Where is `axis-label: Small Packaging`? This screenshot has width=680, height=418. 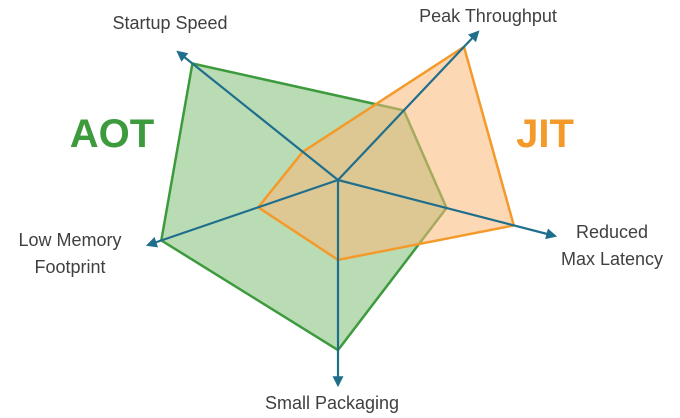
axis-label: Small Packaging is located at coordinates (332, 403).